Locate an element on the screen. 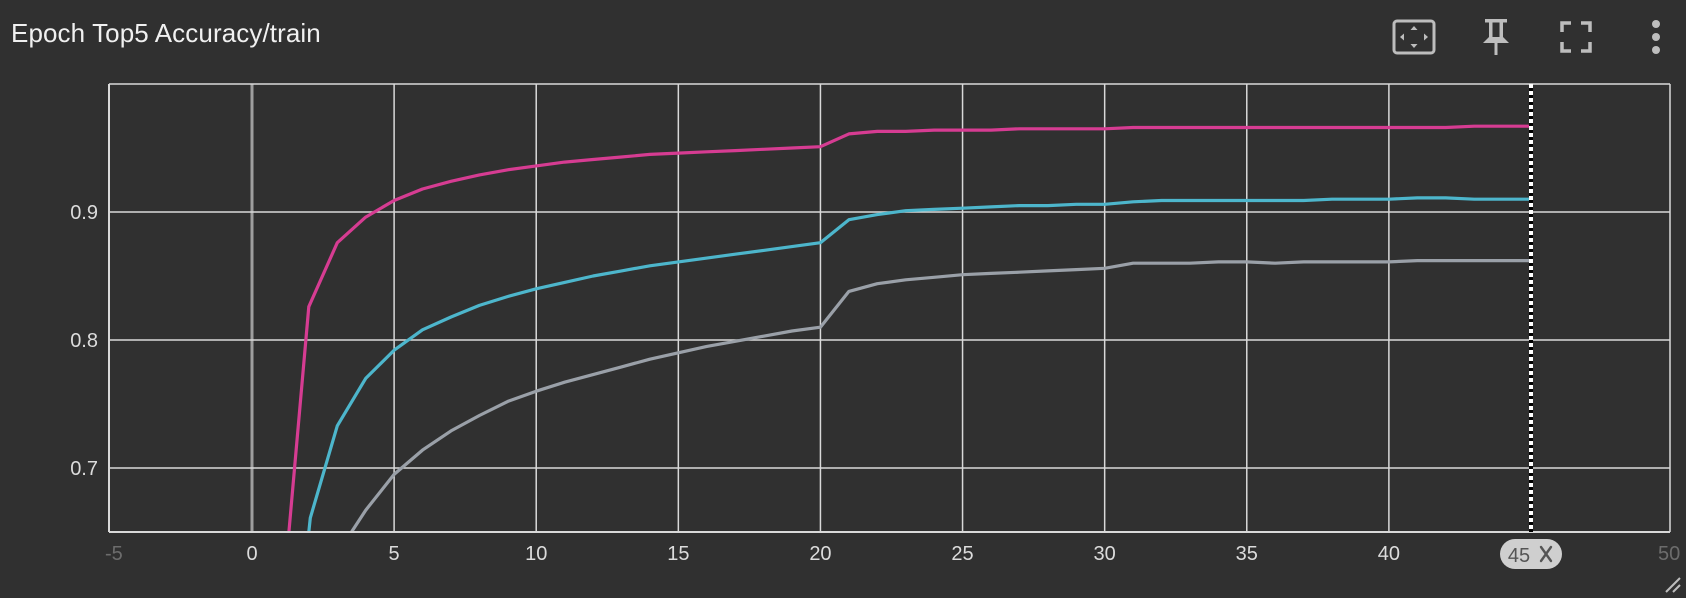 Image resolution: width=1686 pixels, height=598 pixels. x-tick-label: 0 is located at coordinates (251, 554).